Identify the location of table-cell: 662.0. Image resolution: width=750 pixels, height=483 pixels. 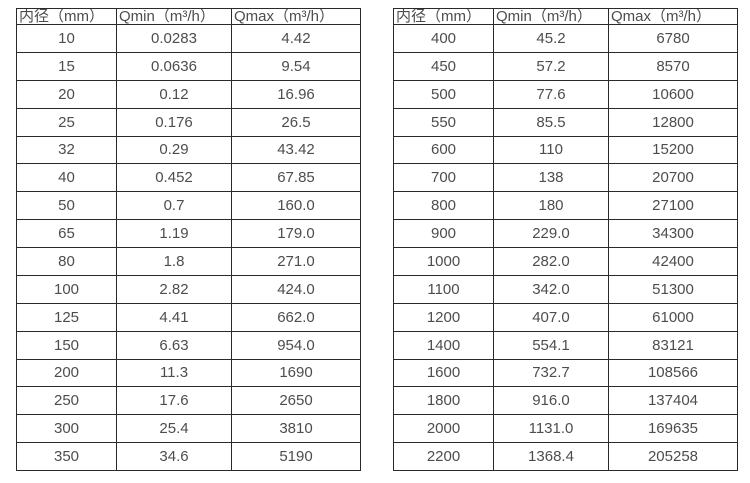
(296, 317).